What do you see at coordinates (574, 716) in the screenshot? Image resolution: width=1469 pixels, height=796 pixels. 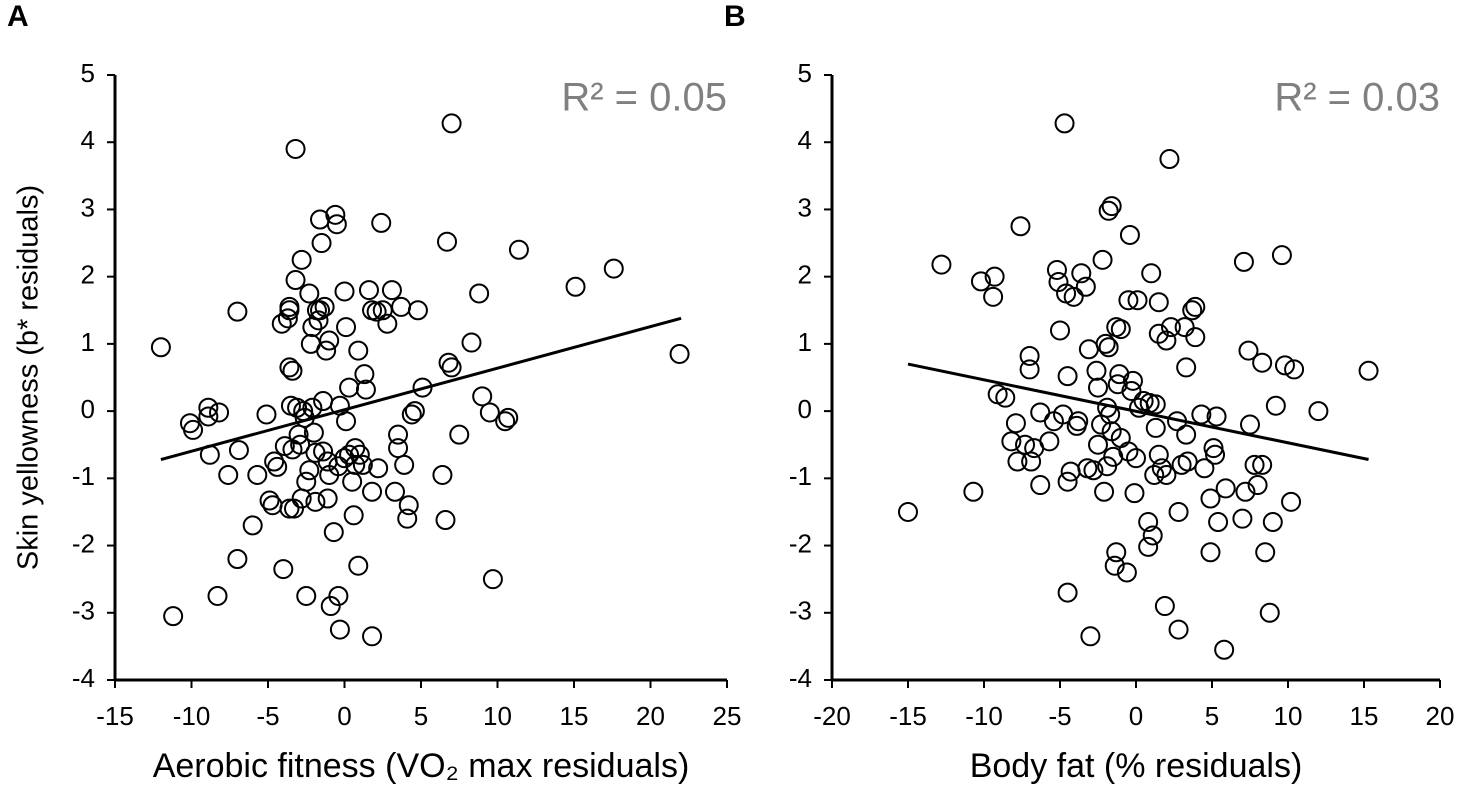 I see `x-tick-label: 15` at bounding box center [574, 716].